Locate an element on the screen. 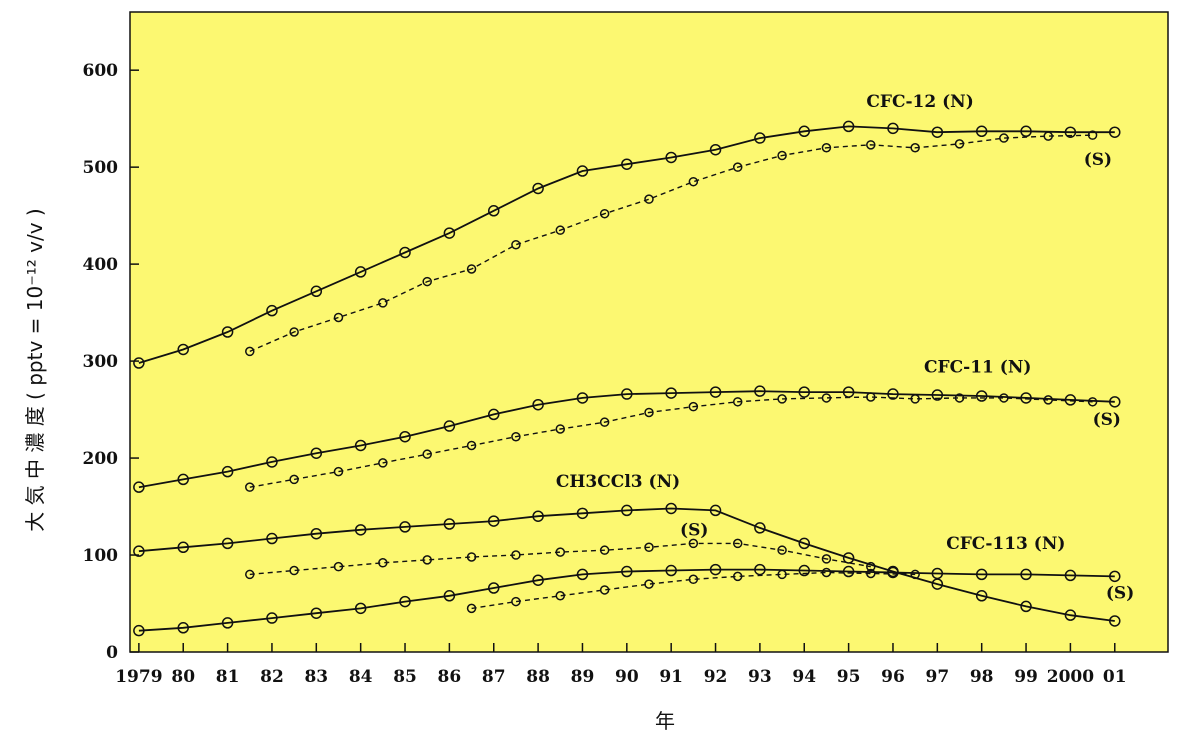 This screenshot has width=1190, height=742. x-tick-label: 82 is located at coordinates (272, 677).